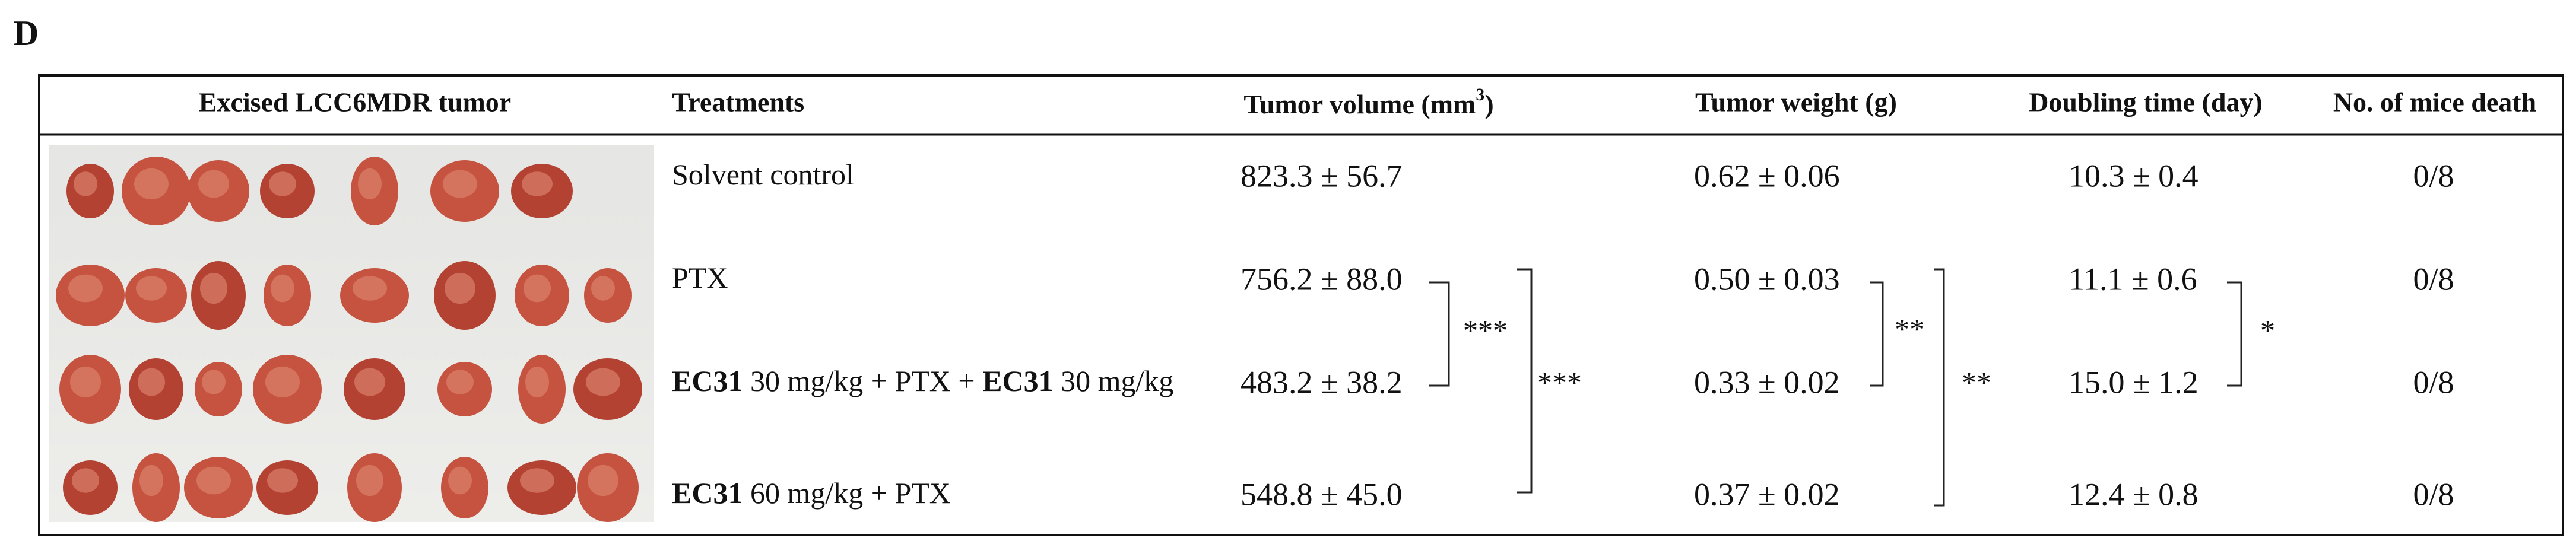 The width and height of the screenshot is (2576, 560). I want to click on panel-label: D, so click(26, 33).